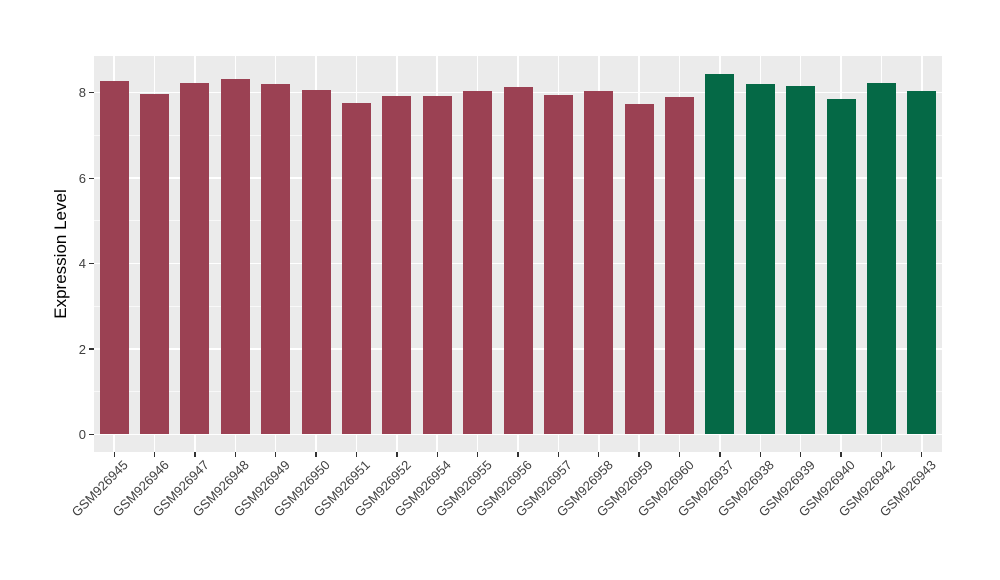 This screenshot has height=580, width=1000. I want to click on bar-GSM926954, so click(437, 265).